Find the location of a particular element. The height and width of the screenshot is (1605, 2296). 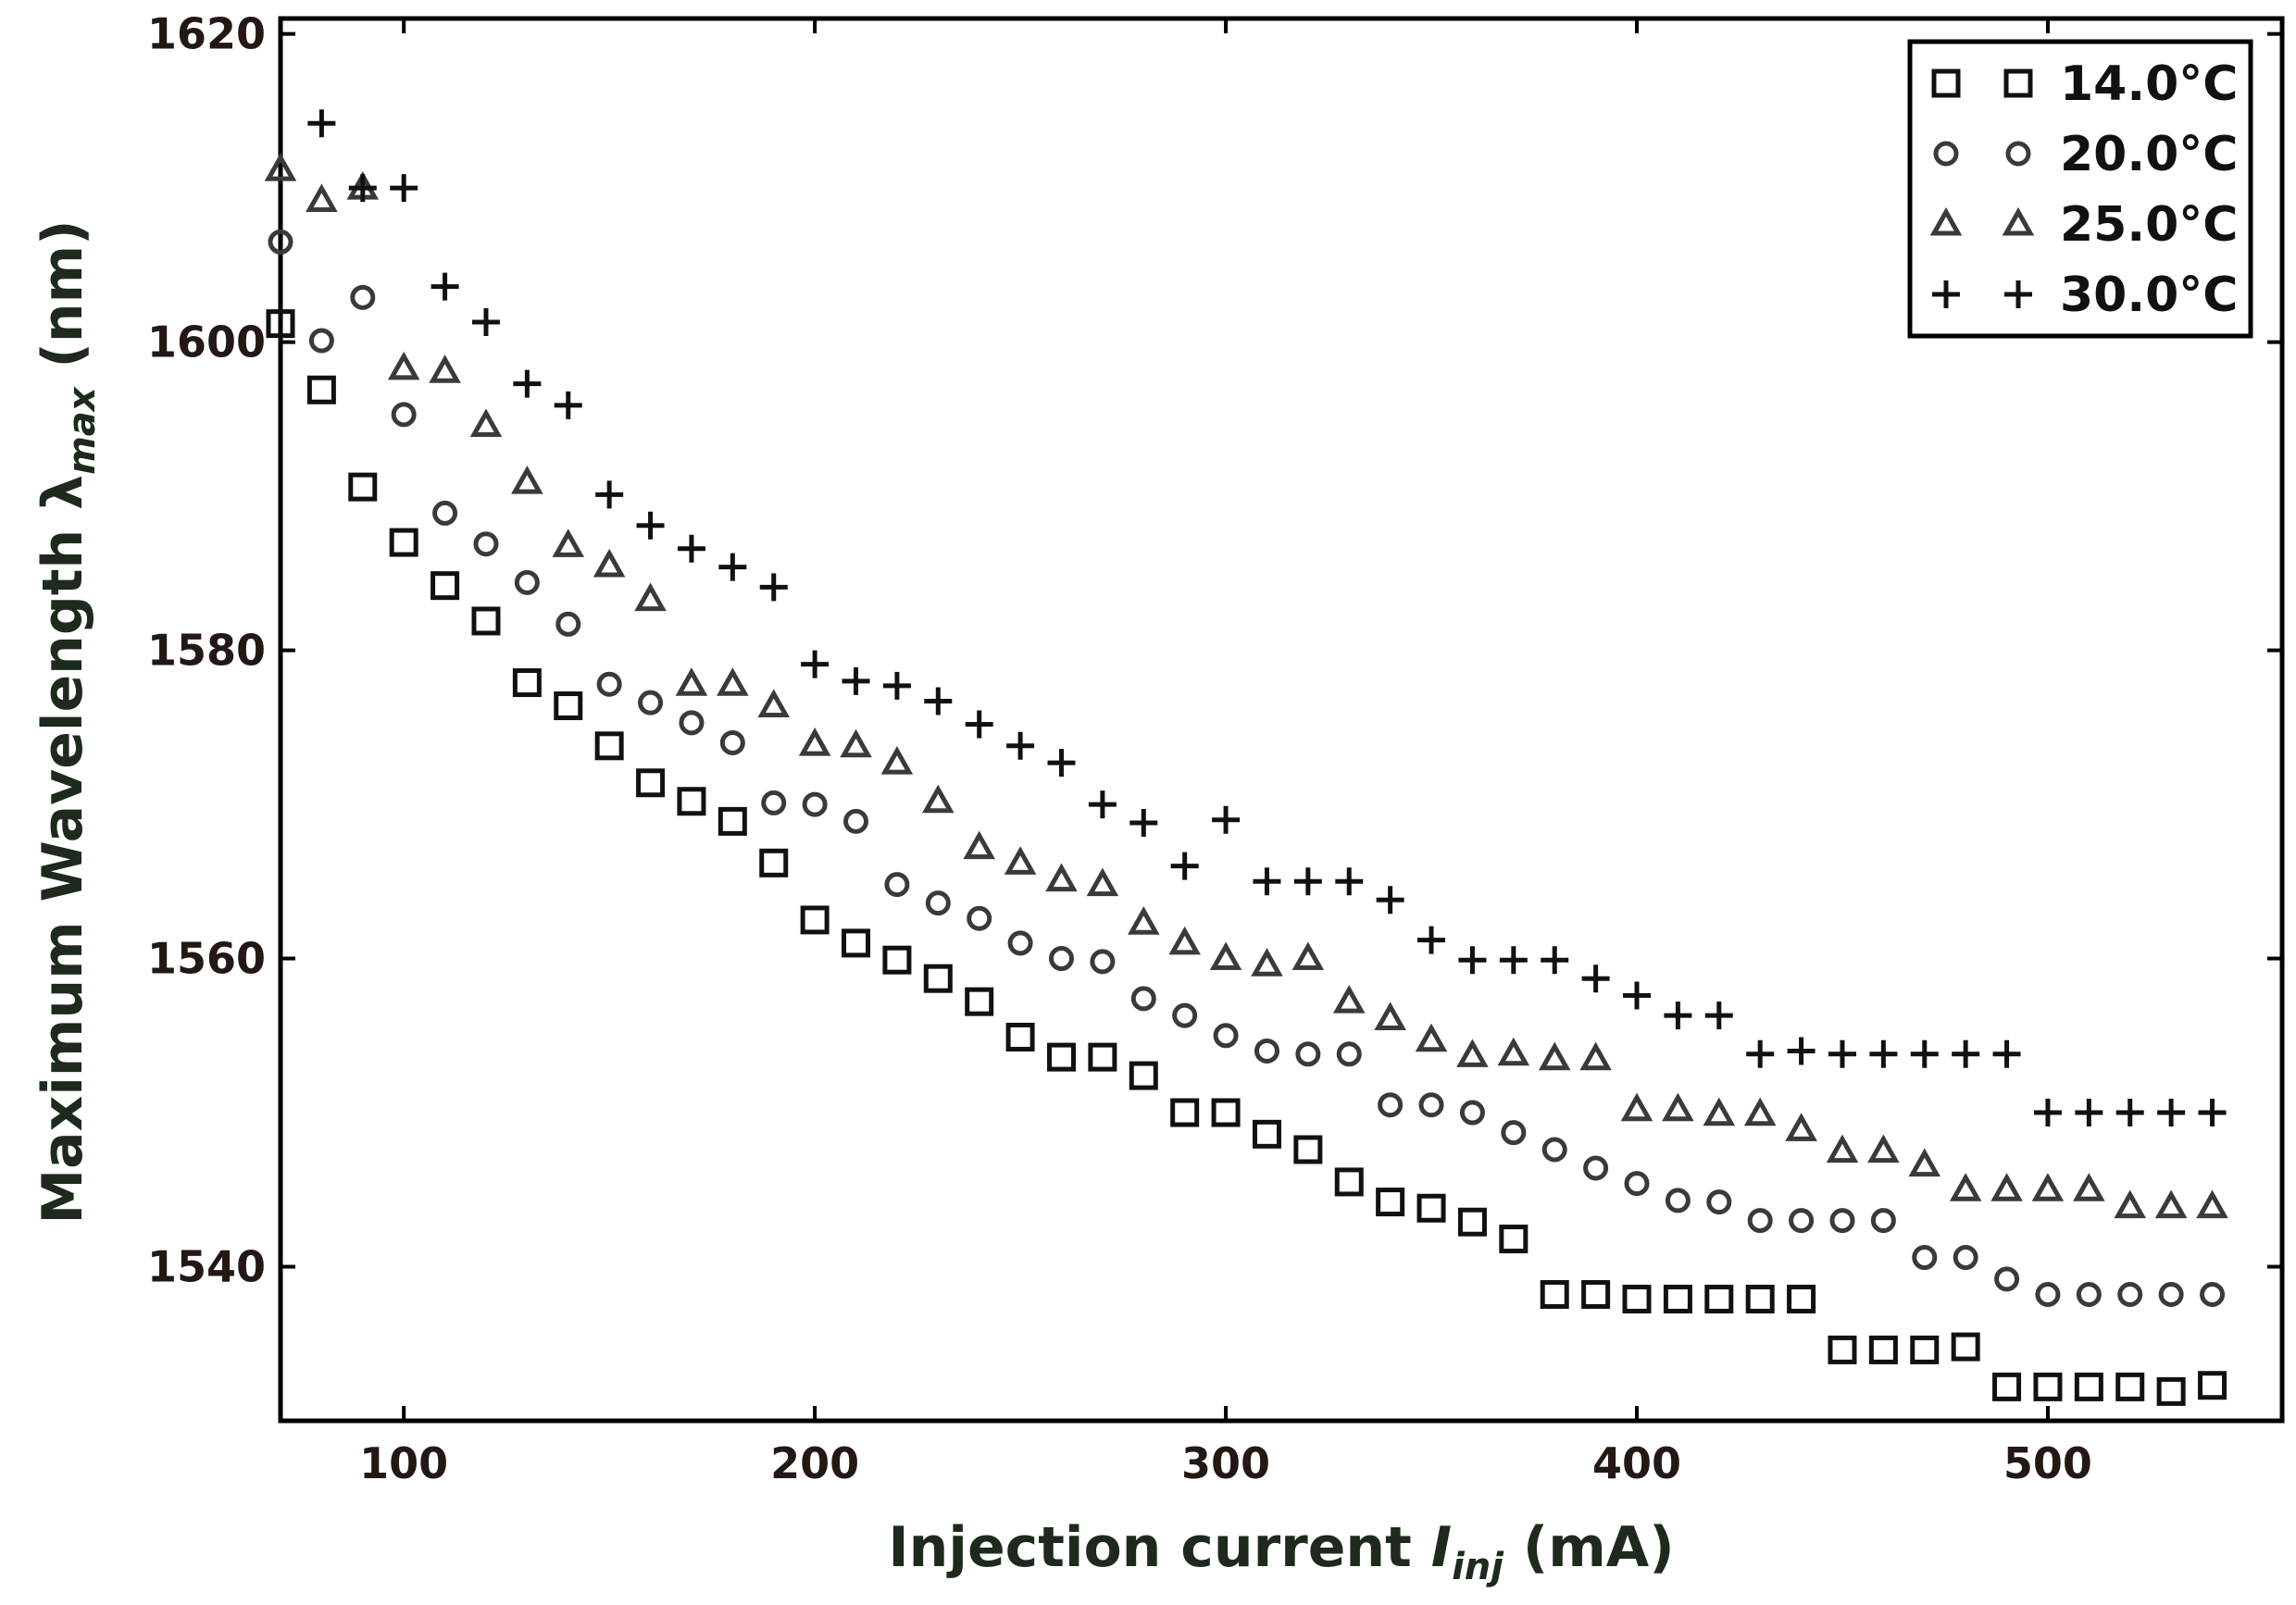

y-tick-label: 1620 is located at coordinates (206, 34).